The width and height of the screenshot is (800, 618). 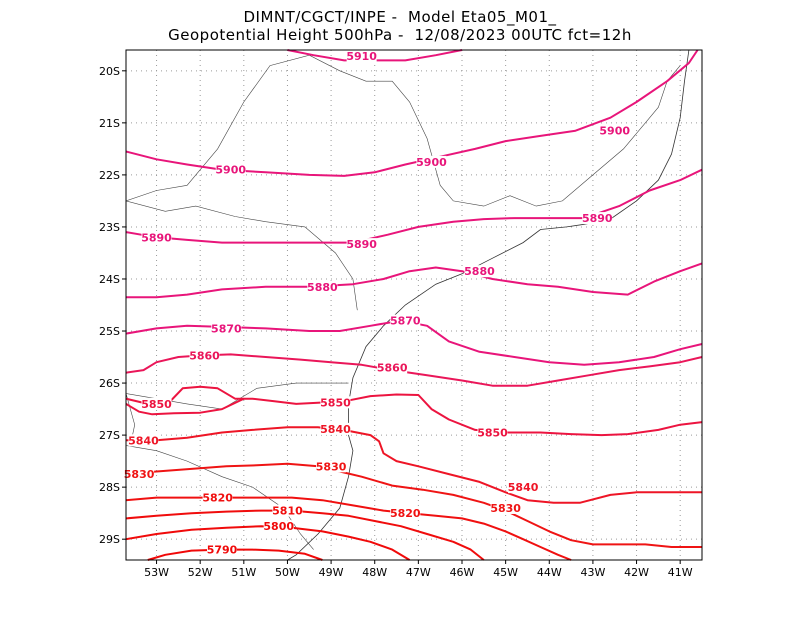 I want to click on contour-label: 5910, so click(x=361, y=56).